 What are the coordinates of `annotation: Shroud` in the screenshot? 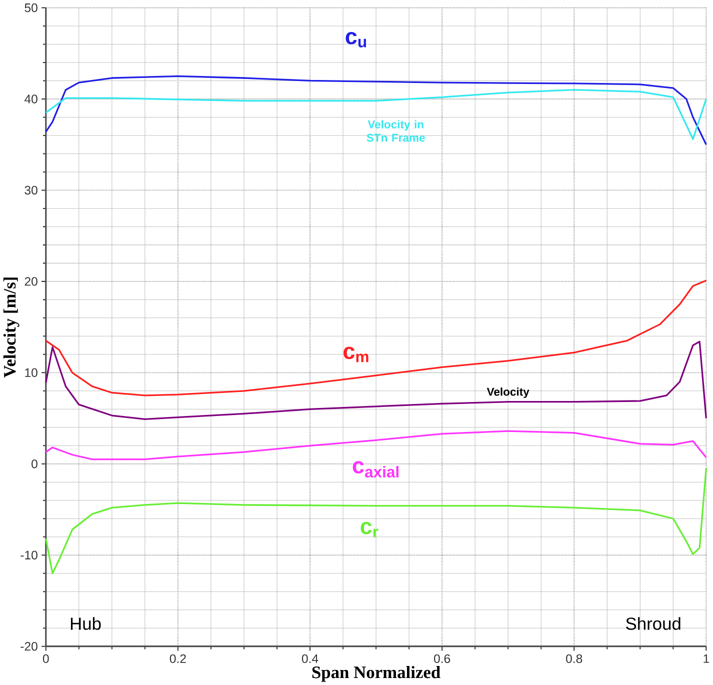 It's located at (653, 623).